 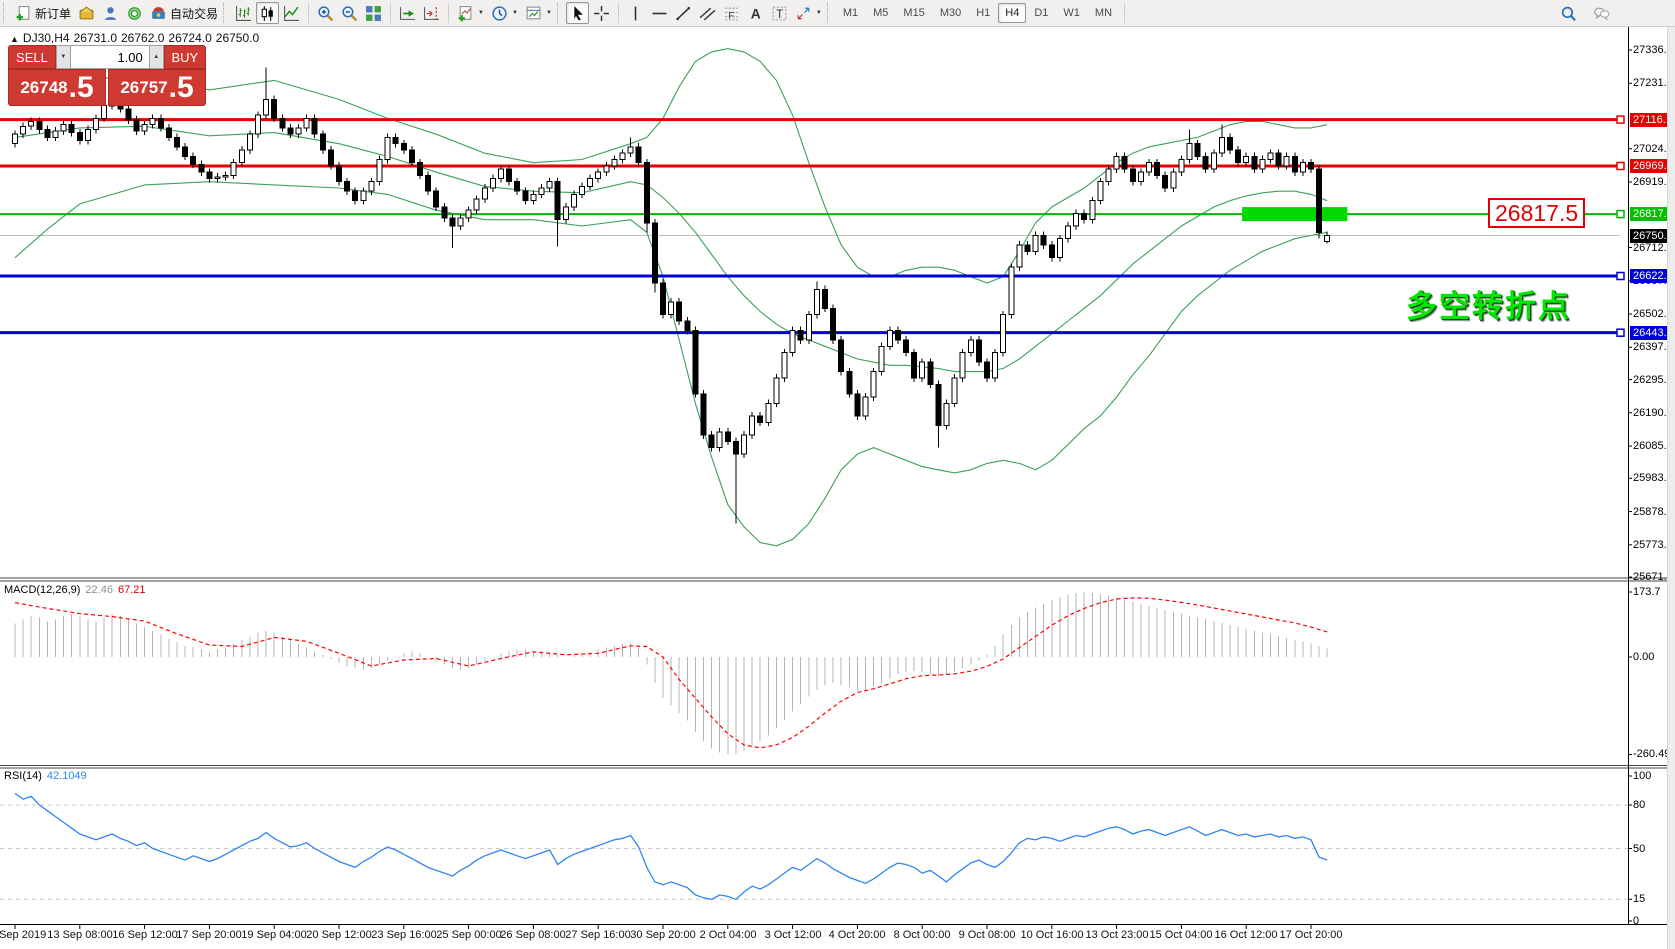 I want to click on chart-shift-button, so click(x=431, y=13).